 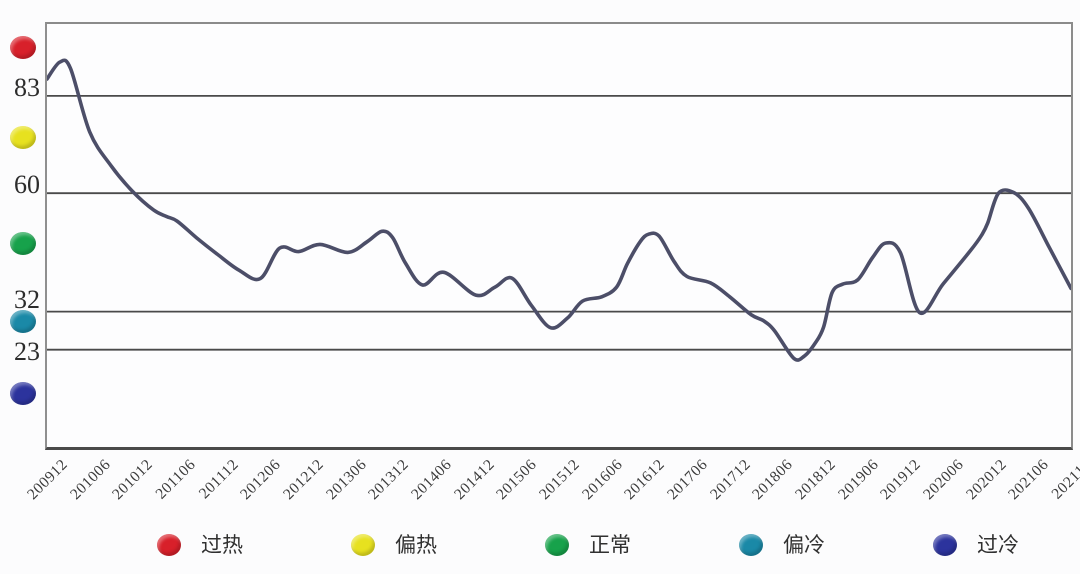 I want to click on legend-dot-normal, so click(x=557, y=545).